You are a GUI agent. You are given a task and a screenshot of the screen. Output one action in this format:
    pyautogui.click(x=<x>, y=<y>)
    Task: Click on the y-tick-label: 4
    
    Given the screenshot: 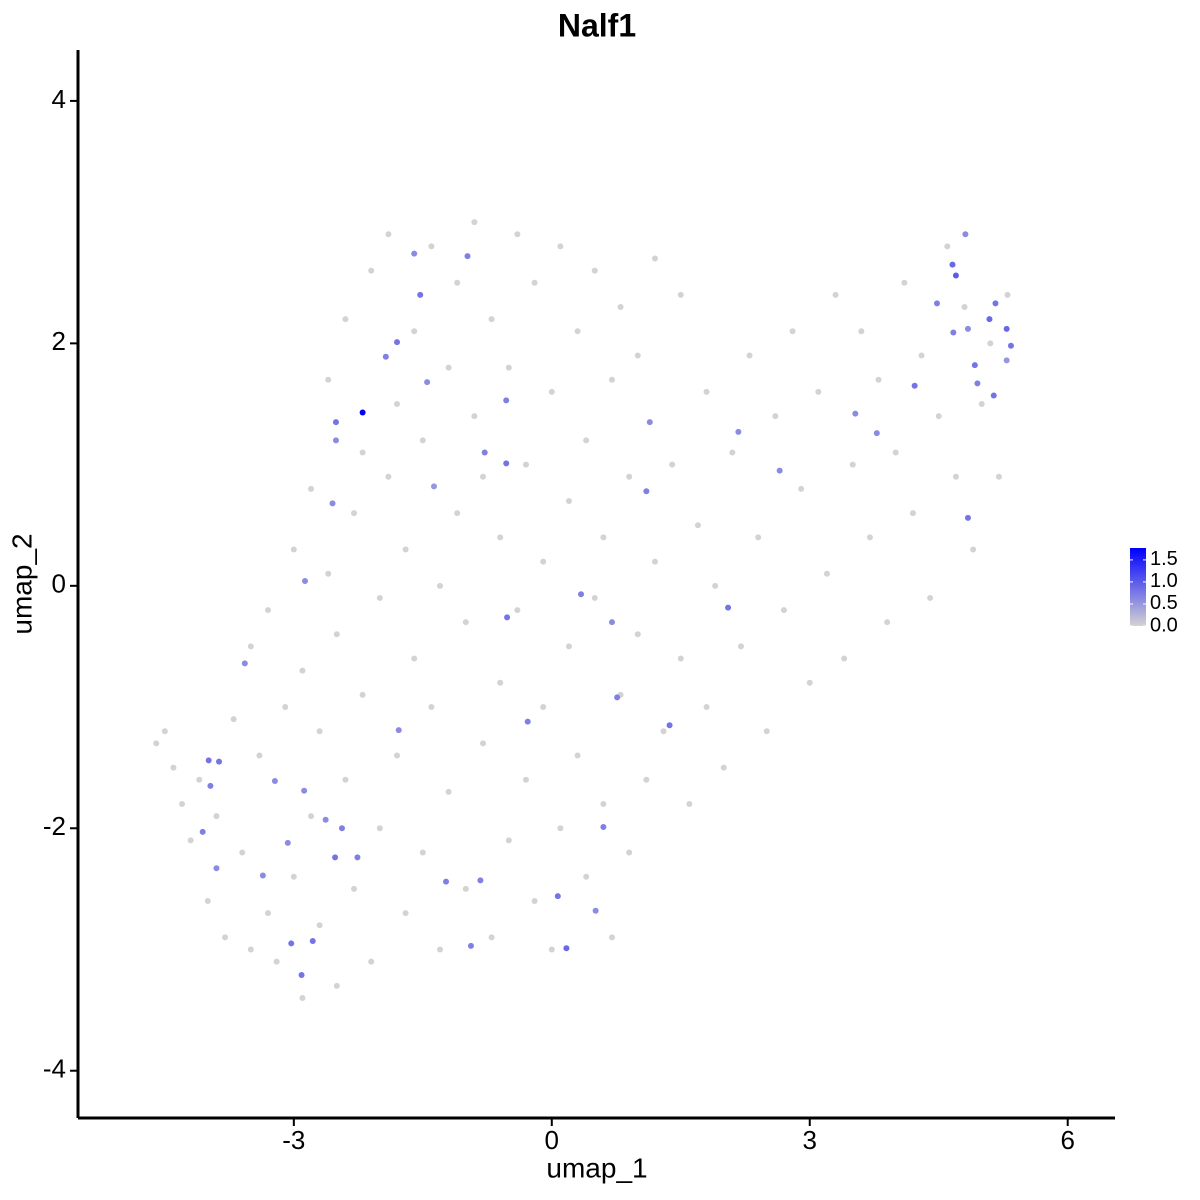 What is the action you would take?
    pyautogui.click(x=59, y=99)
    